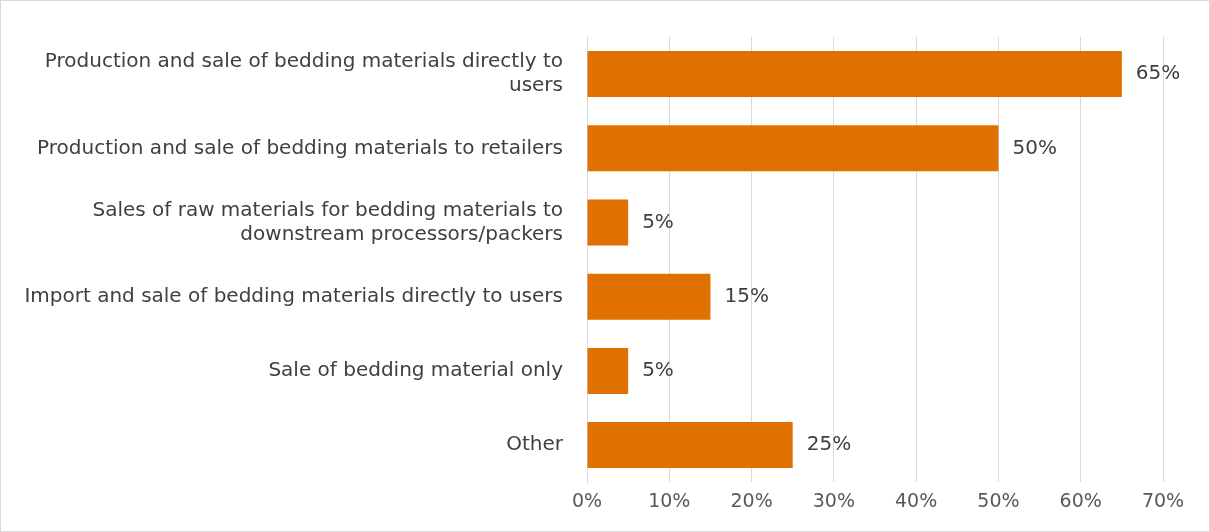  Describe the element at coordinates (669, 499) in the screenshot. I see `x-tick-label: 10%` at that location.